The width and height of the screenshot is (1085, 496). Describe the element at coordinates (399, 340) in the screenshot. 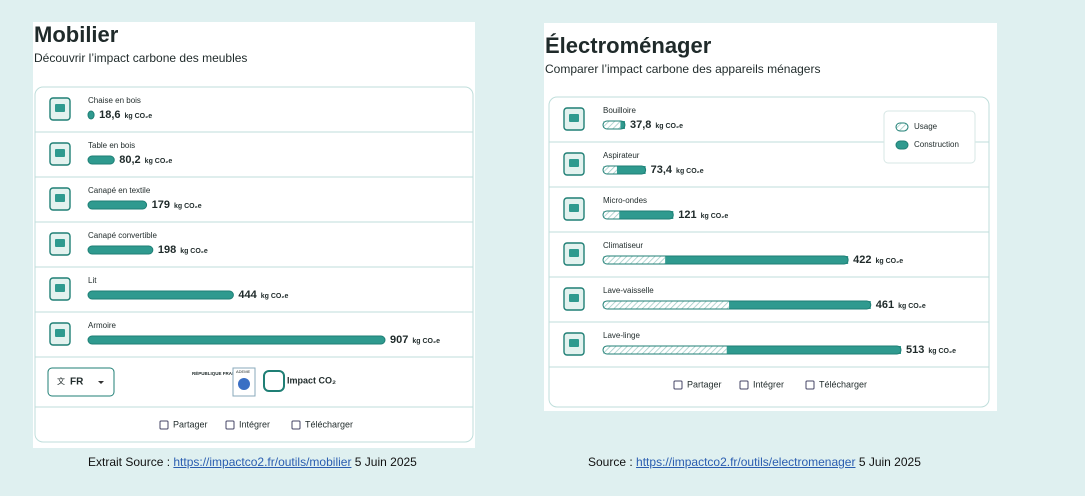

I see `value-label: 907` at that location.